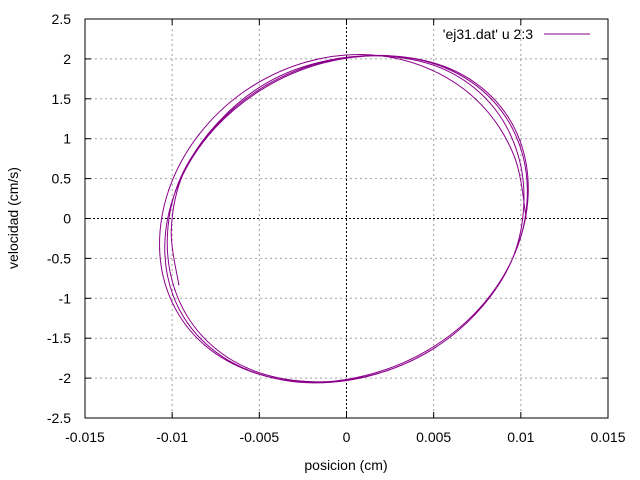  Describe the element at coordinates (67, 139) in the screenshot. I see `y-tick-label: 1` at that location.